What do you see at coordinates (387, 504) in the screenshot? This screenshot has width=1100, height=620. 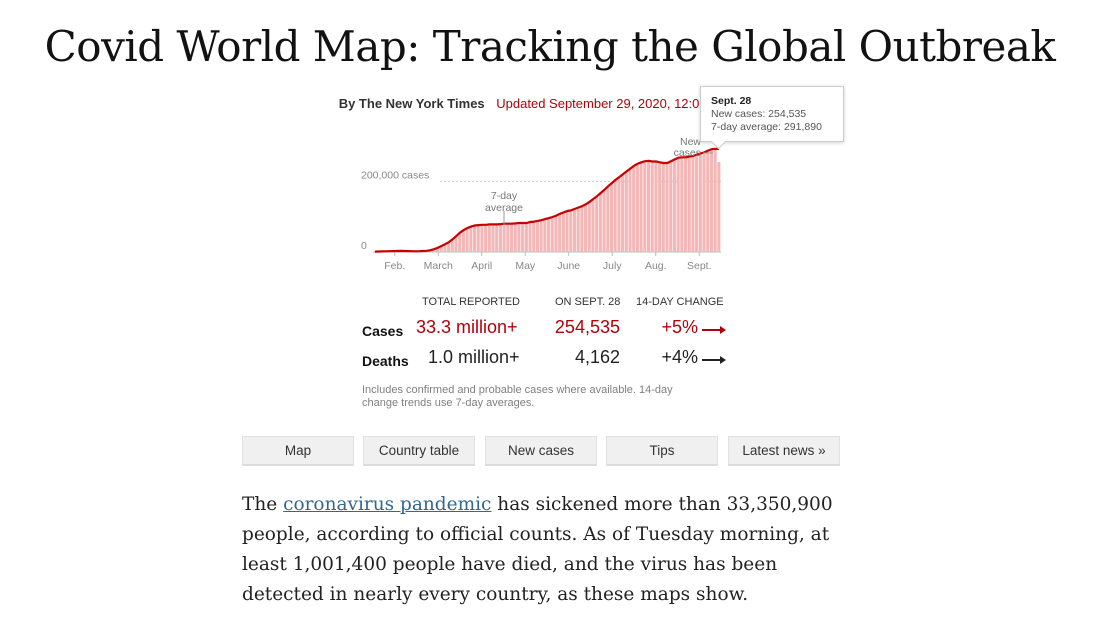 I see `coronavirus-pandemic-link: coronavirus pandemic` at bounding box center [387, 504].